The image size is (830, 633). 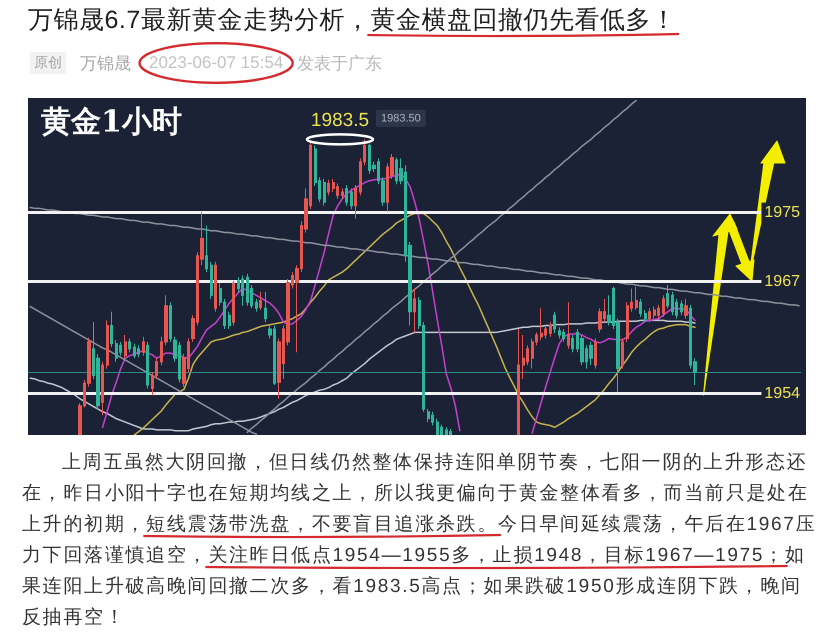 I want to click on annotation: 1983.50, so click(x=400, y=118).